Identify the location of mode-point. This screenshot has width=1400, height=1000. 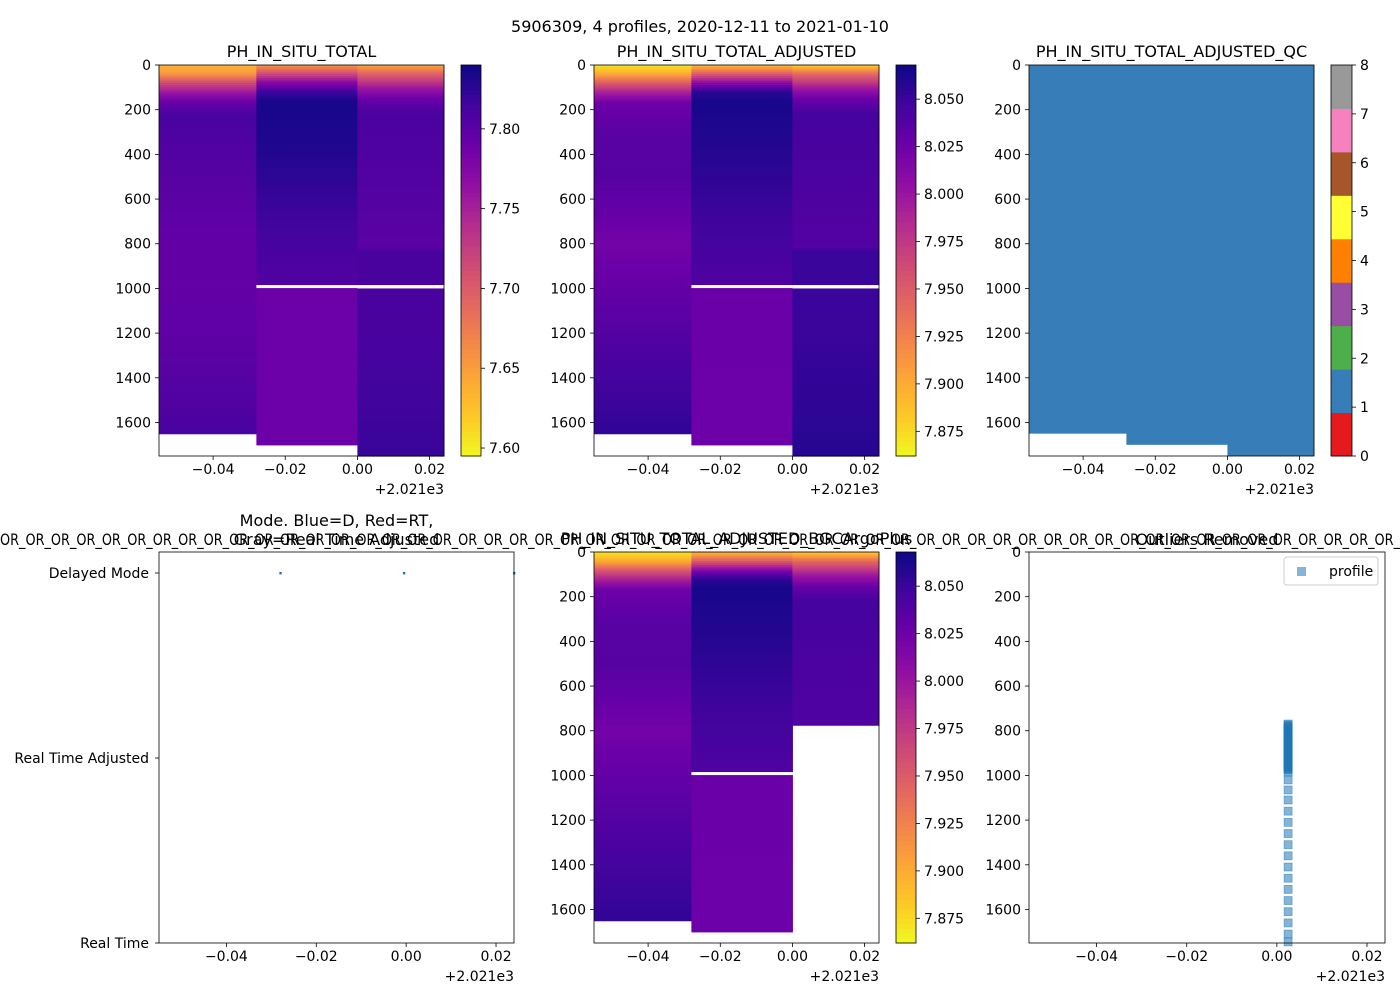
(404, 573).